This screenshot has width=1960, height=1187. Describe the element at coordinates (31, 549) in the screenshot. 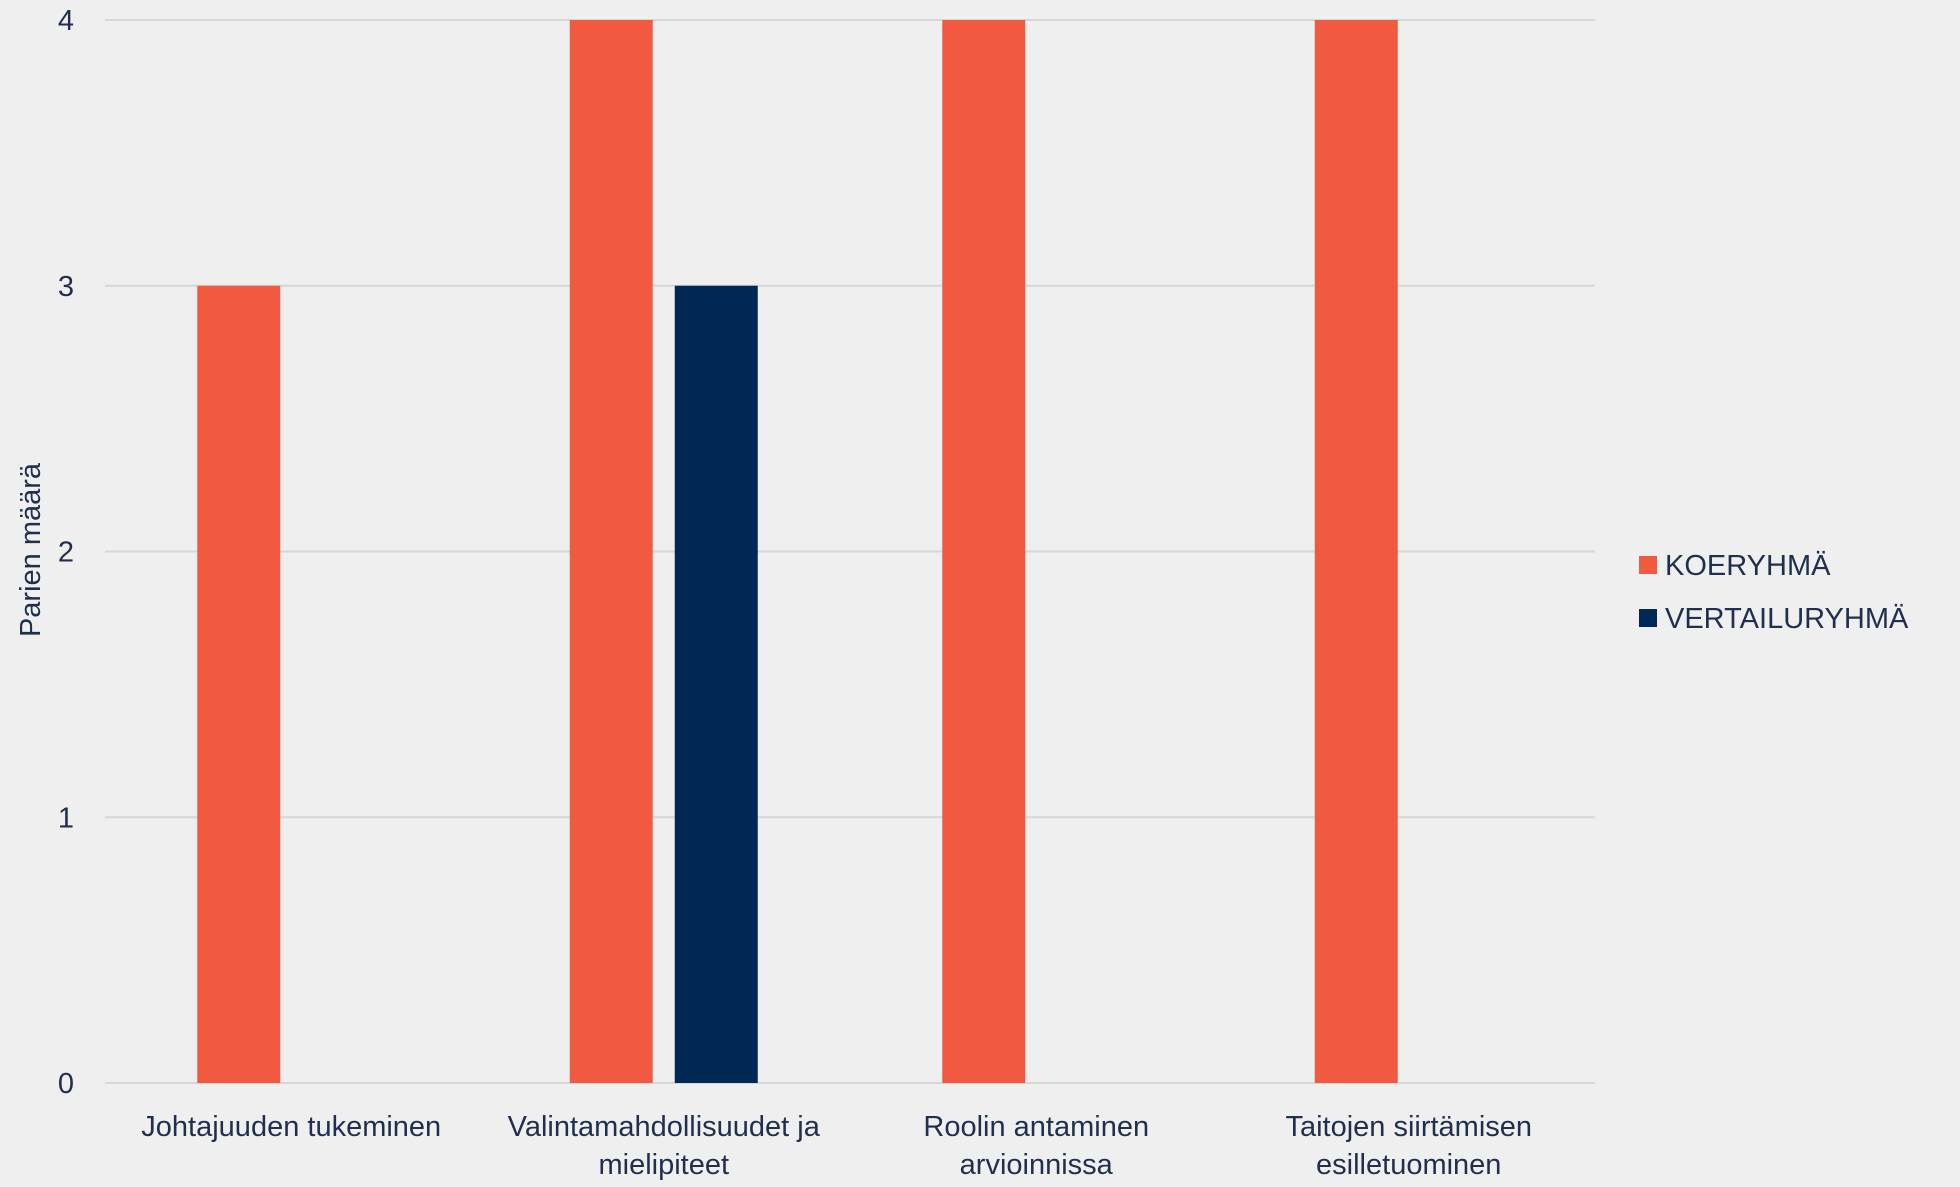

I see `y-axis-label: Parien määrä` at that location.